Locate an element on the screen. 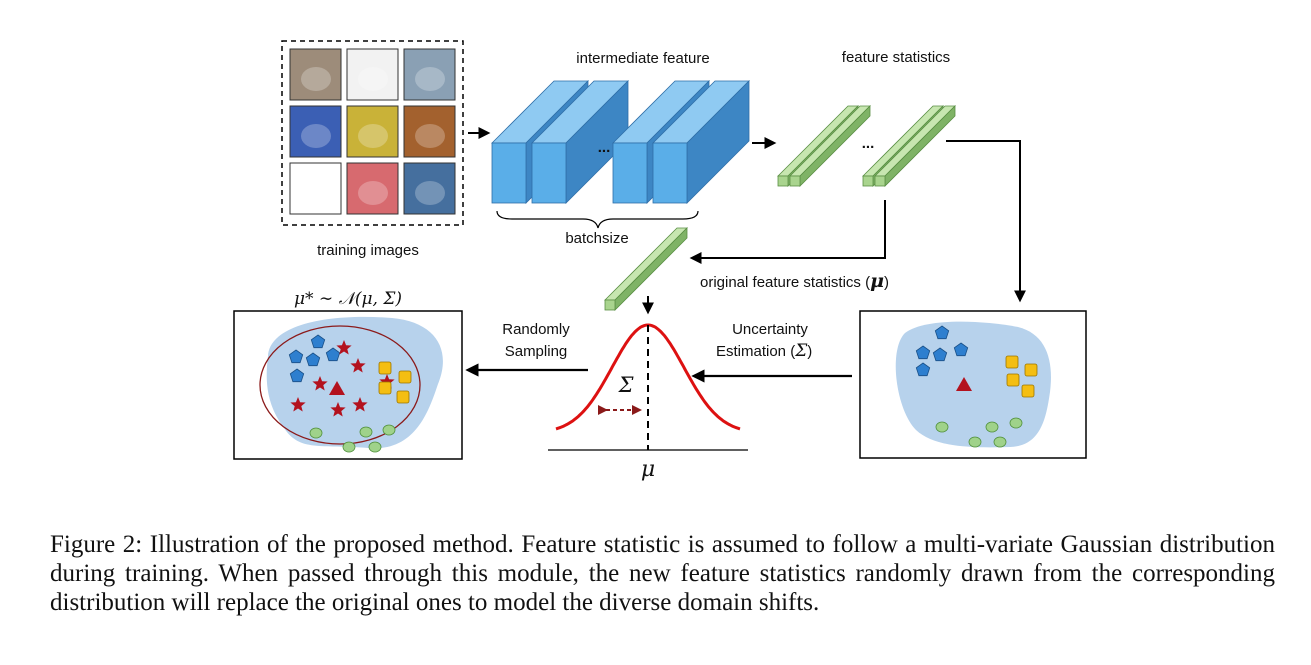 This screenshot has width=1311, height=665. thumbnail-grid is located at coordinates (372, 131).